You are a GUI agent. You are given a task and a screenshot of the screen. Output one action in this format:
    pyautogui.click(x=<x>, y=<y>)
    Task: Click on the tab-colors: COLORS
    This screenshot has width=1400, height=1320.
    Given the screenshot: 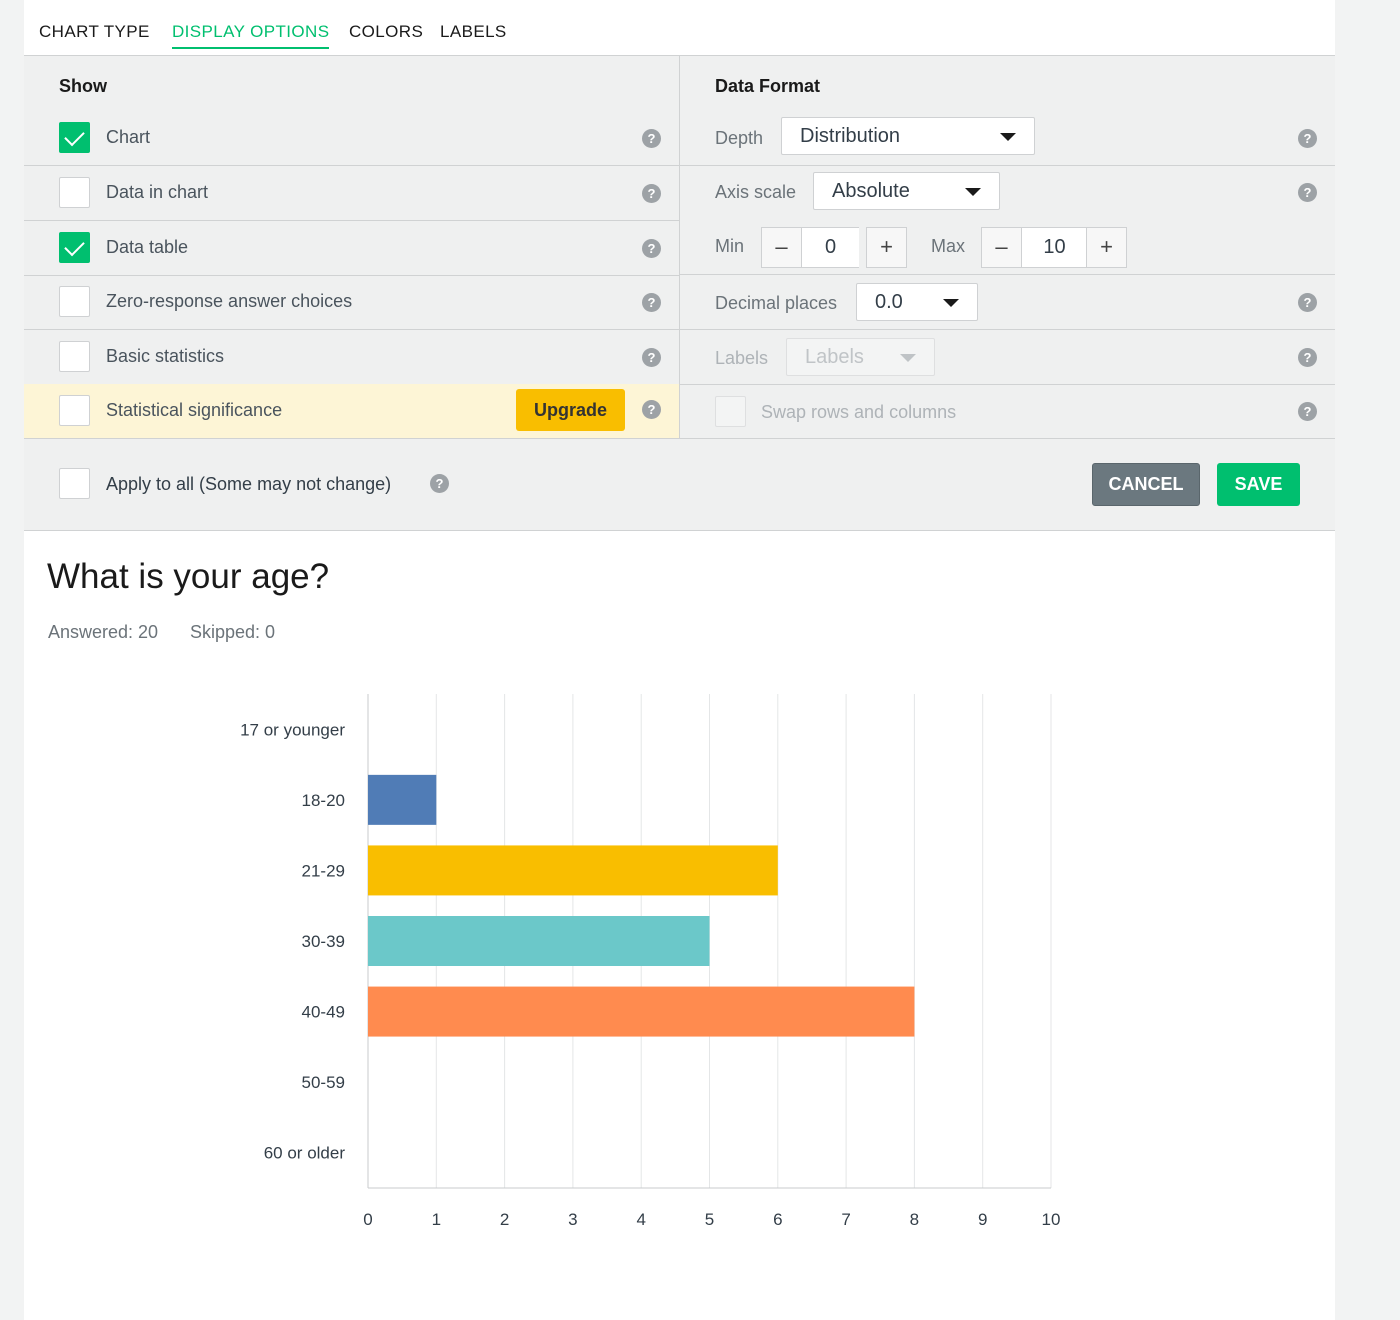 What is the action you would take?
    pyautogui.click(x=386, y=31)
    